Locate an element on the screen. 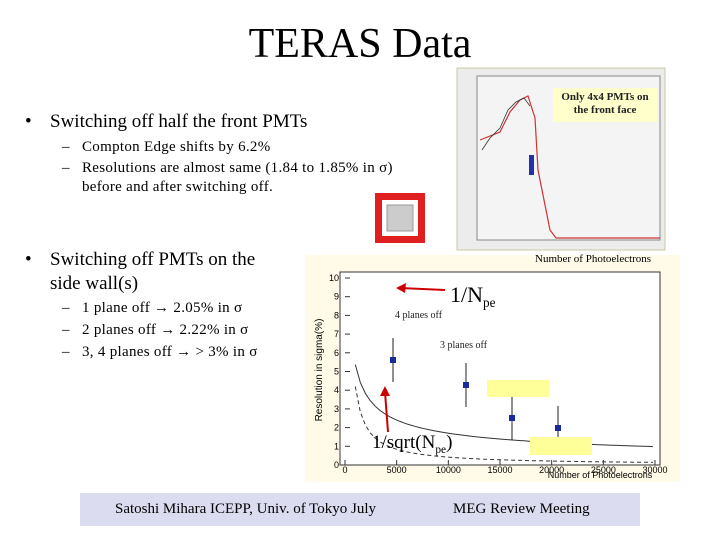 The height and width of the screenshot is (540, 720). y-axis-label: Resolution in sigma(%) is located at coordinates (319, 370).